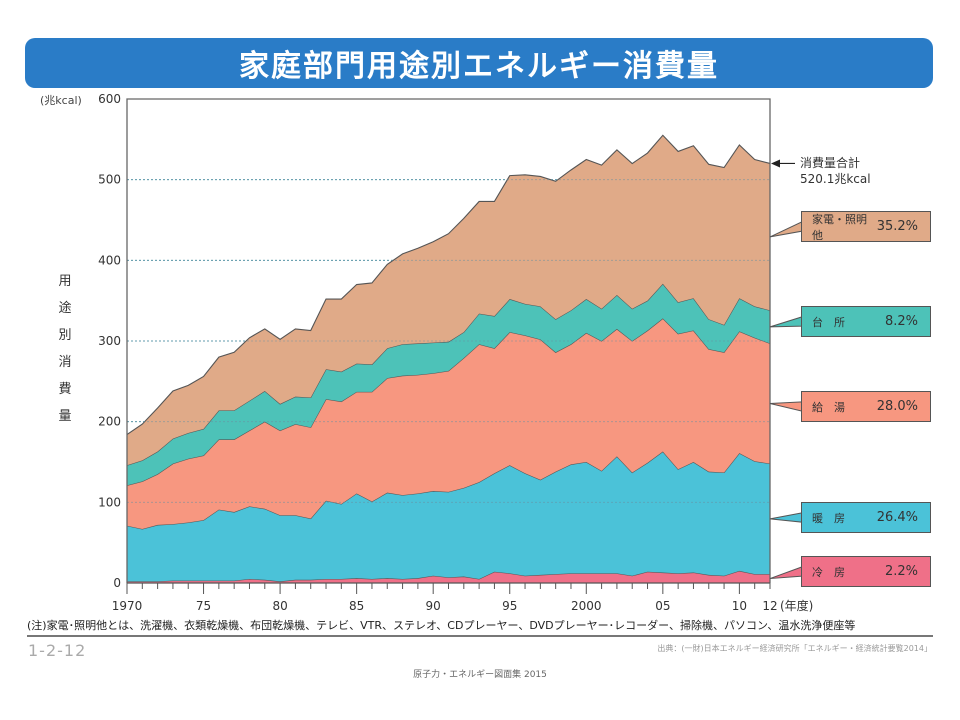 This screenshot has width=960, height=720. What do you see at coordinates (828, 572) in the screenshot?
I see `callout-label: 冷 房` at bounding box center [828, 572].